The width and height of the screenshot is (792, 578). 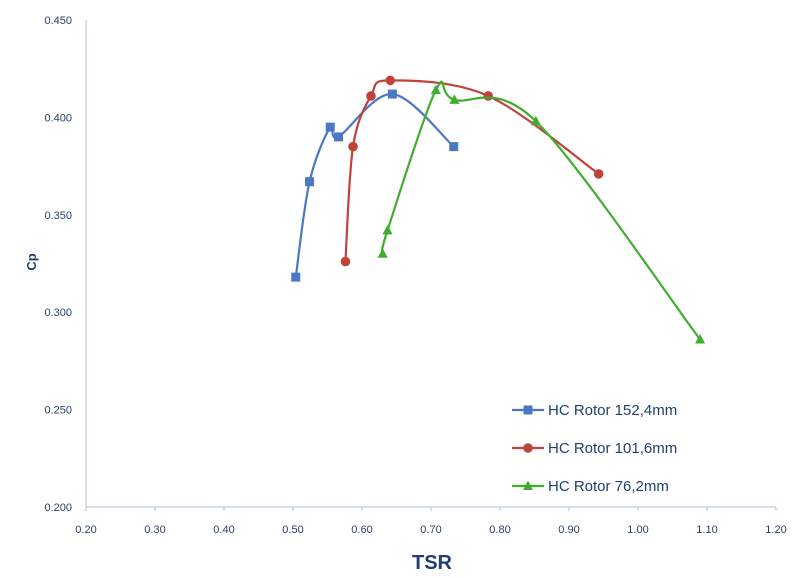 I want to click on legend-item: HC Rotor 152,4mm, so click(x=594, y=410).